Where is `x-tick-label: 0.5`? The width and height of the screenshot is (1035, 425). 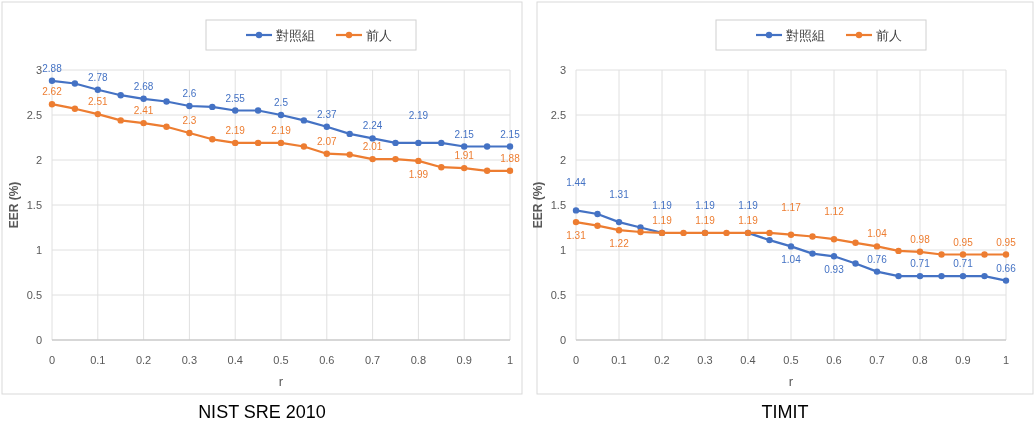
x-tick-label: 0.5 is located at coordinates (281, 360).